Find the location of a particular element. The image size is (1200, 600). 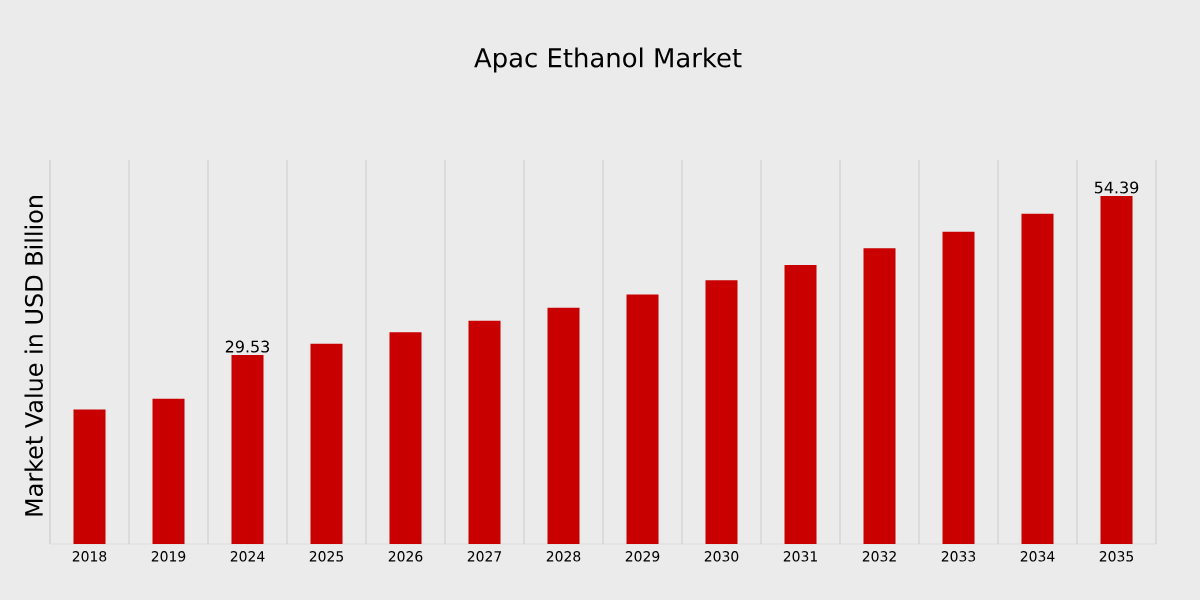

chart-title: Apac Ethanol Market is located at coordinates (608, 60).